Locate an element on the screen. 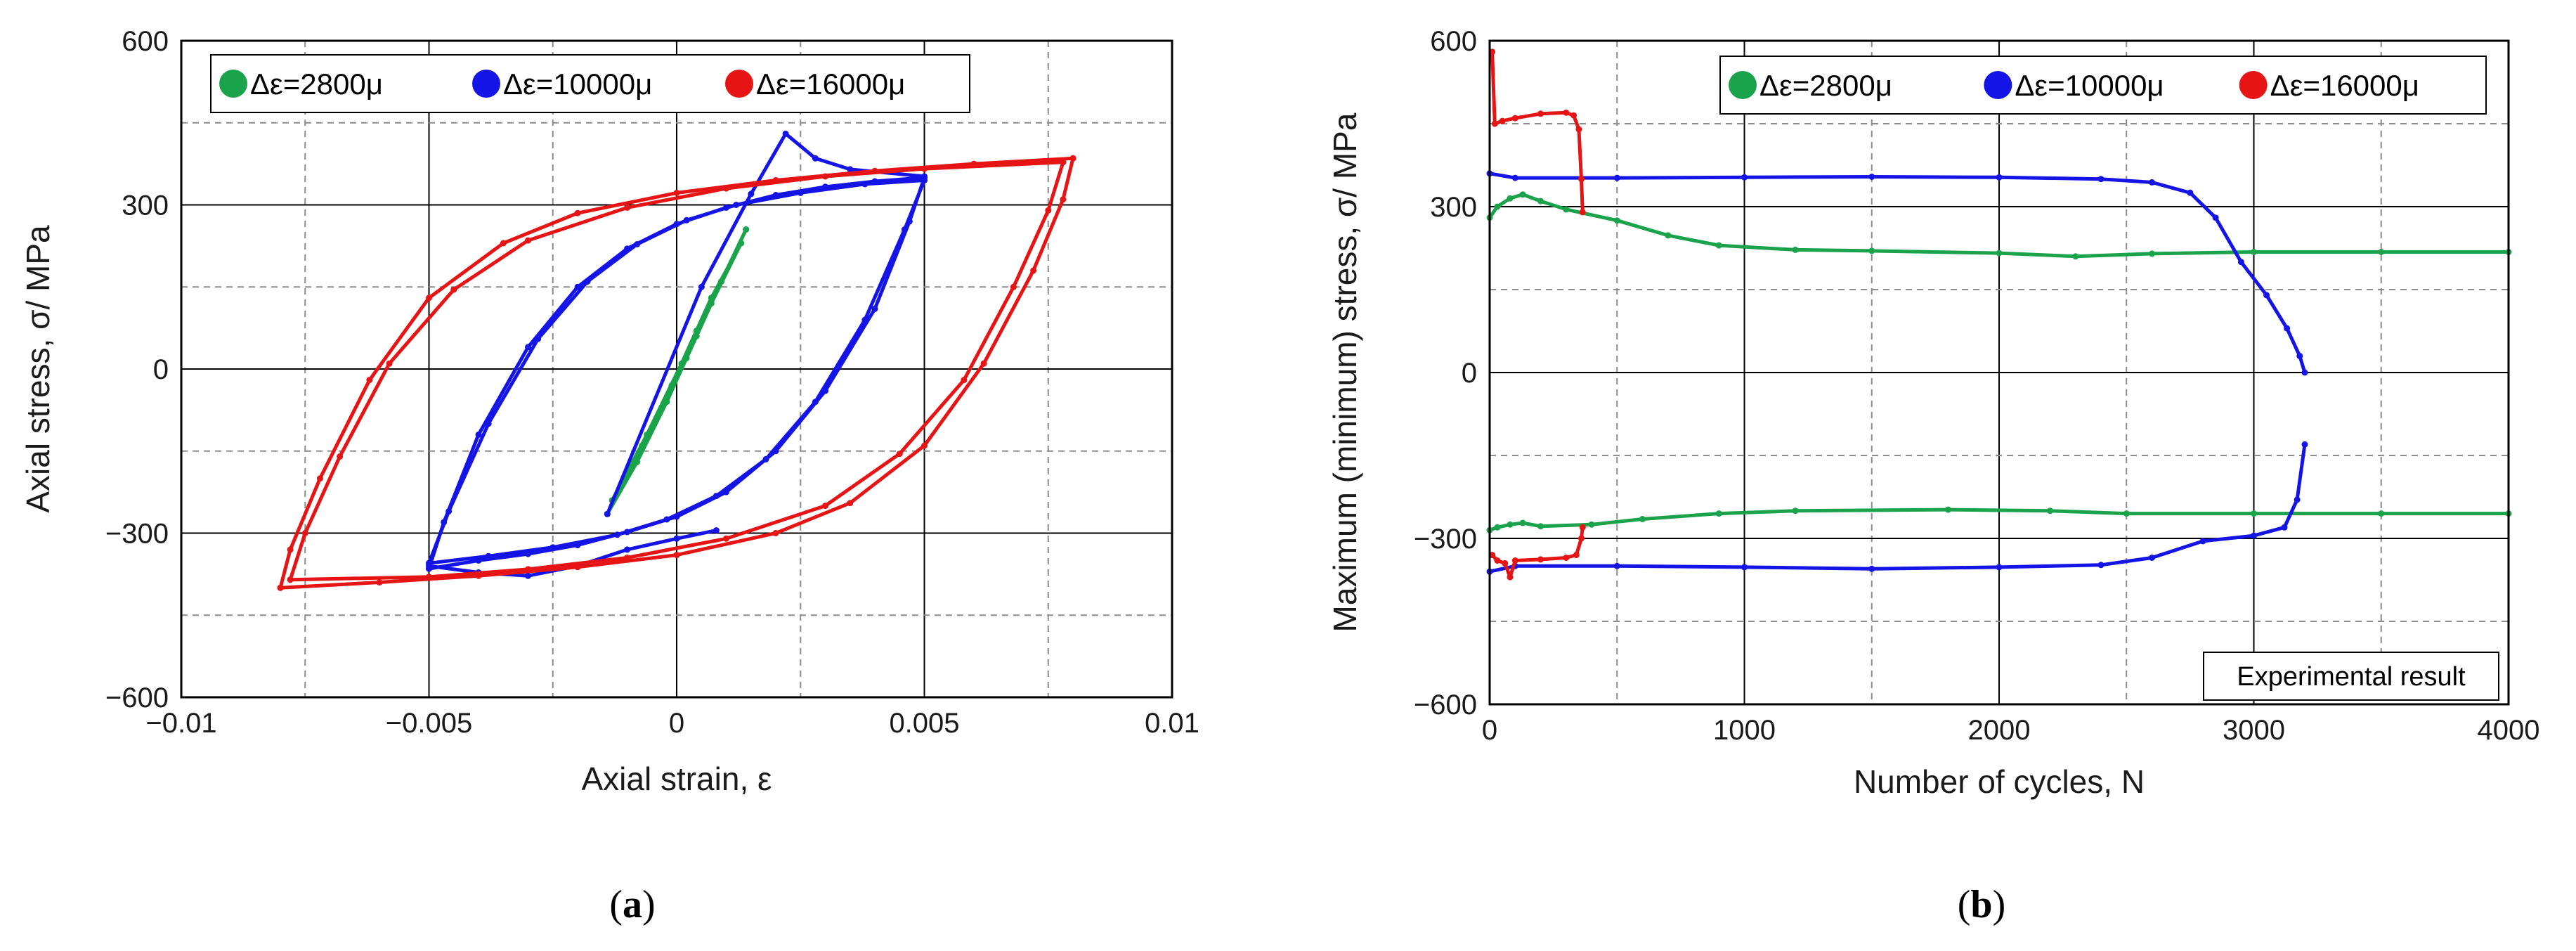  x-tick-label: 0.005 is located at coordinates (924, 724).